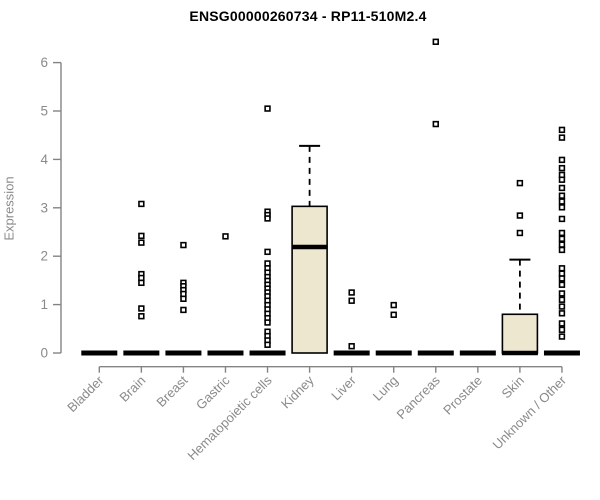  What do you see at coordinates (225, 294) in the screenshot?
I see `box-group-gastric` at bounding box center [225, 294].